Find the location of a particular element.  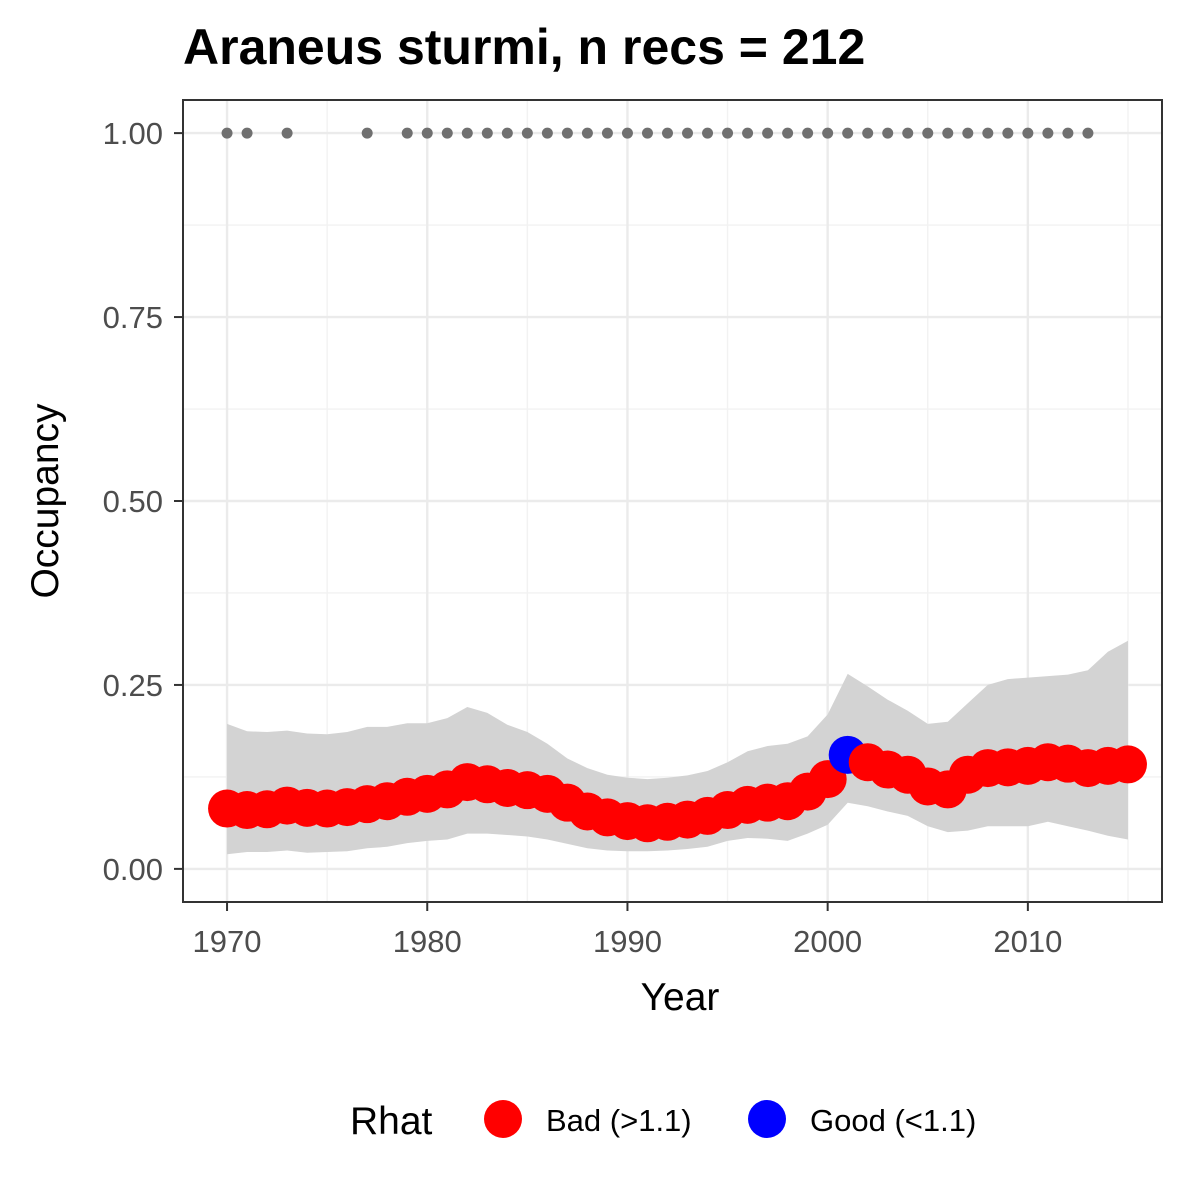

y-tick-label: 0.00 is located at coordinates (133, 869).